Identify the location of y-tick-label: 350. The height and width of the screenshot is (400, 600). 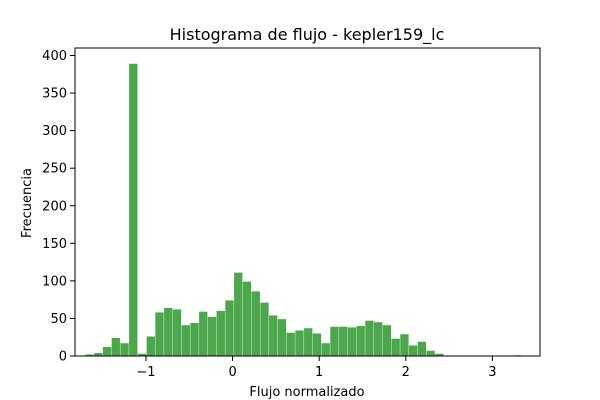
(54, 94).